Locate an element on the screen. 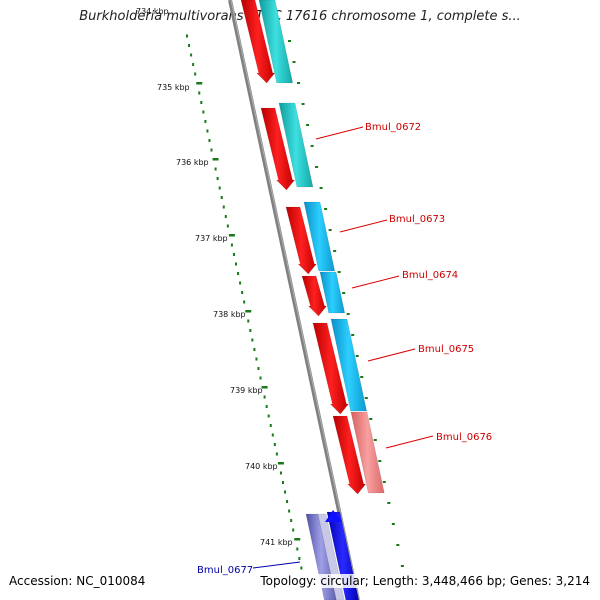 The image size is (600, 600). ruler-label: 737 kbp is located at coordinates (211, 238).